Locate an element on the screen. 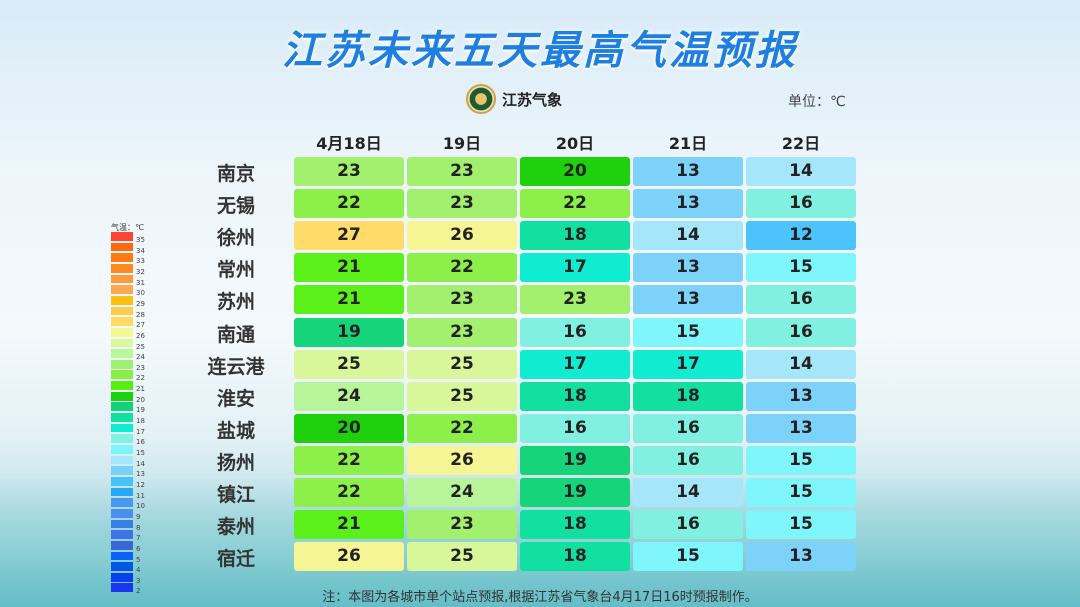  legend-label: 11 is located at coordinates (140, 495).